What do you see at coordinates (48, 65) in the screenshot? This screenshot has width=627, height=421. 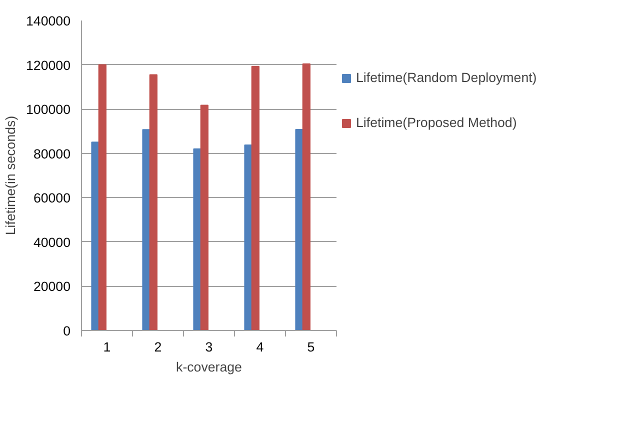 I see `y-tick-label: 120000` at bounding box center [48, 65].